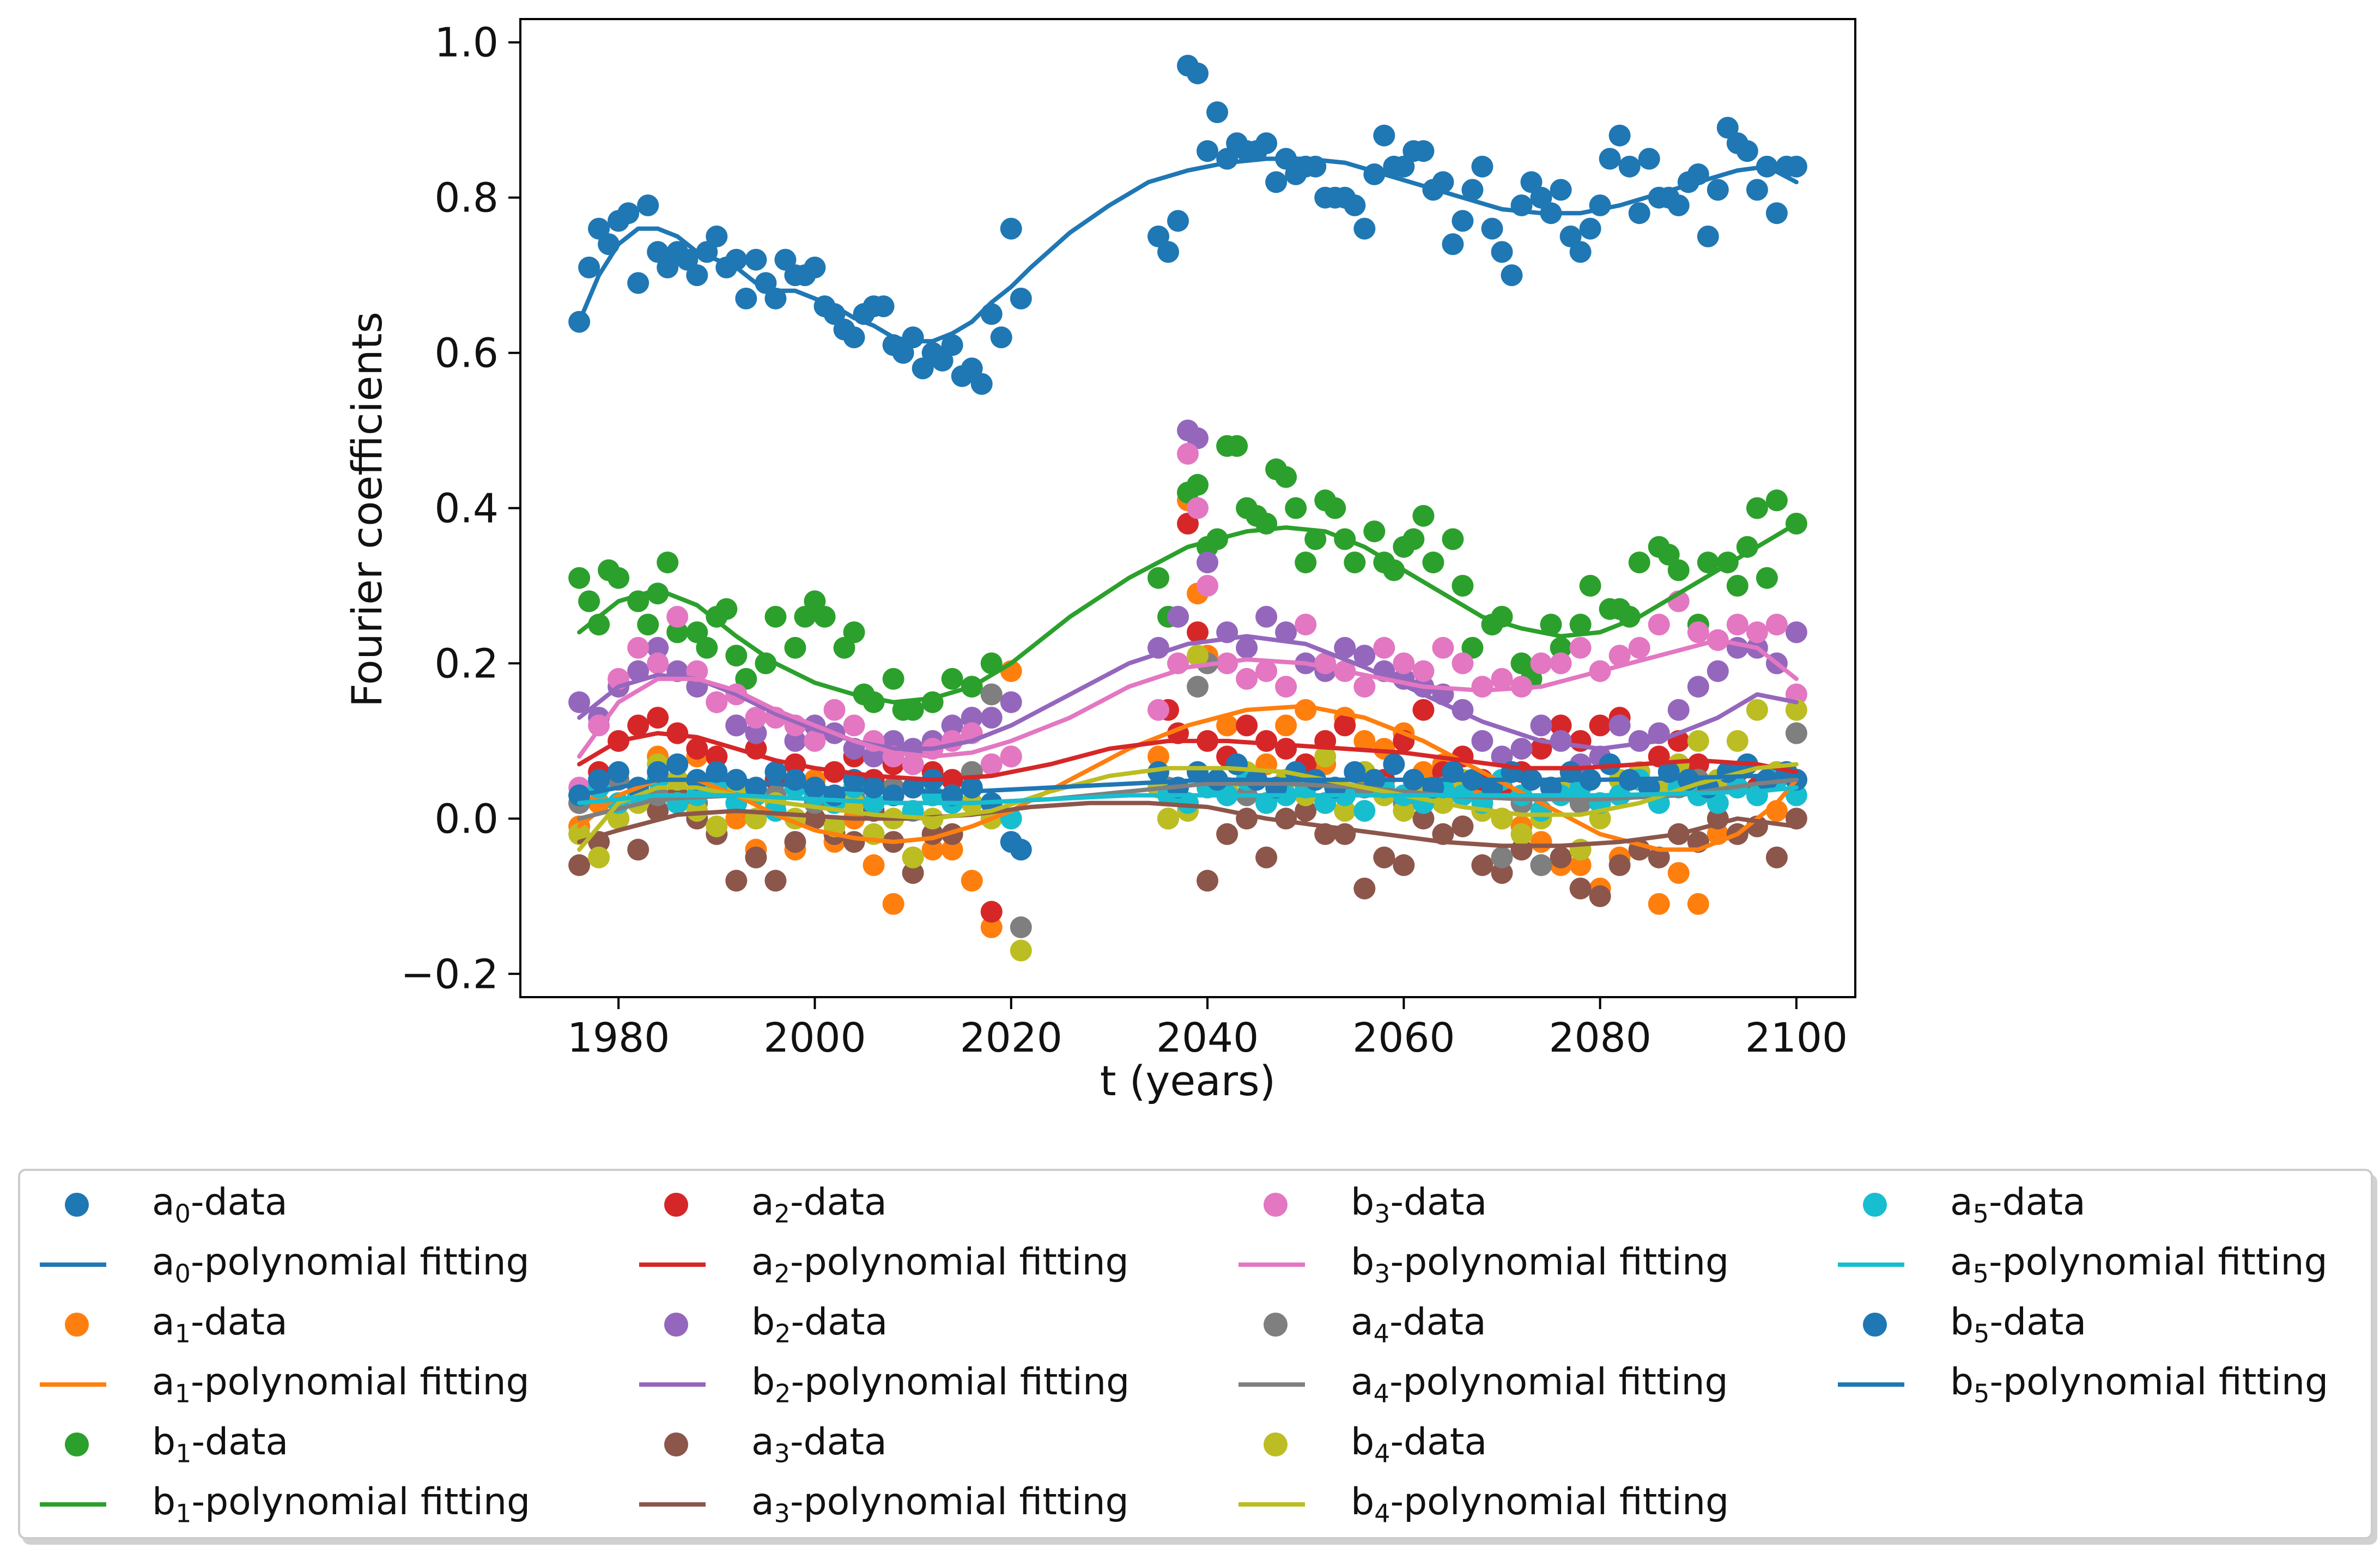 The image size is (2380, 1560). I want to click on x-axis-label: t (years), so click(1188, 1081).